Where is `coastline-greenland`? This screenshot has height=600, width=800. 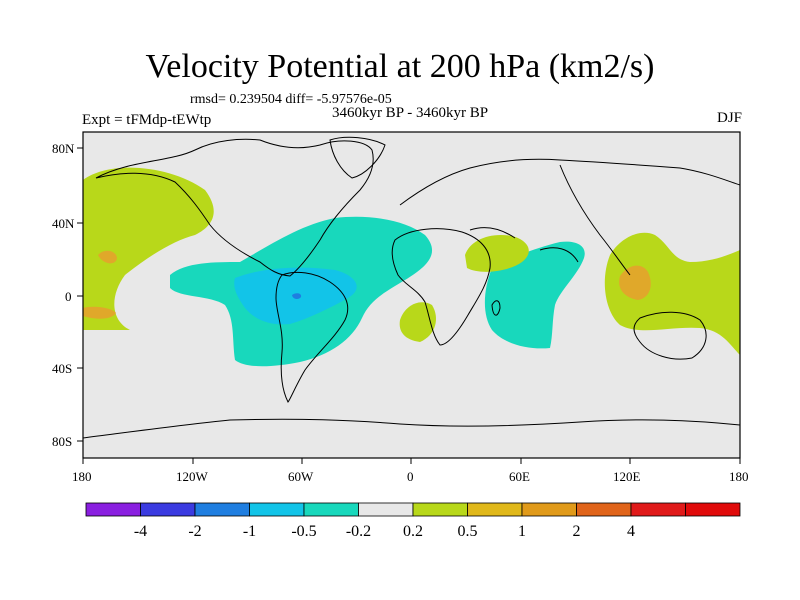
coastline-greenland is located at coordinates (357, 157).